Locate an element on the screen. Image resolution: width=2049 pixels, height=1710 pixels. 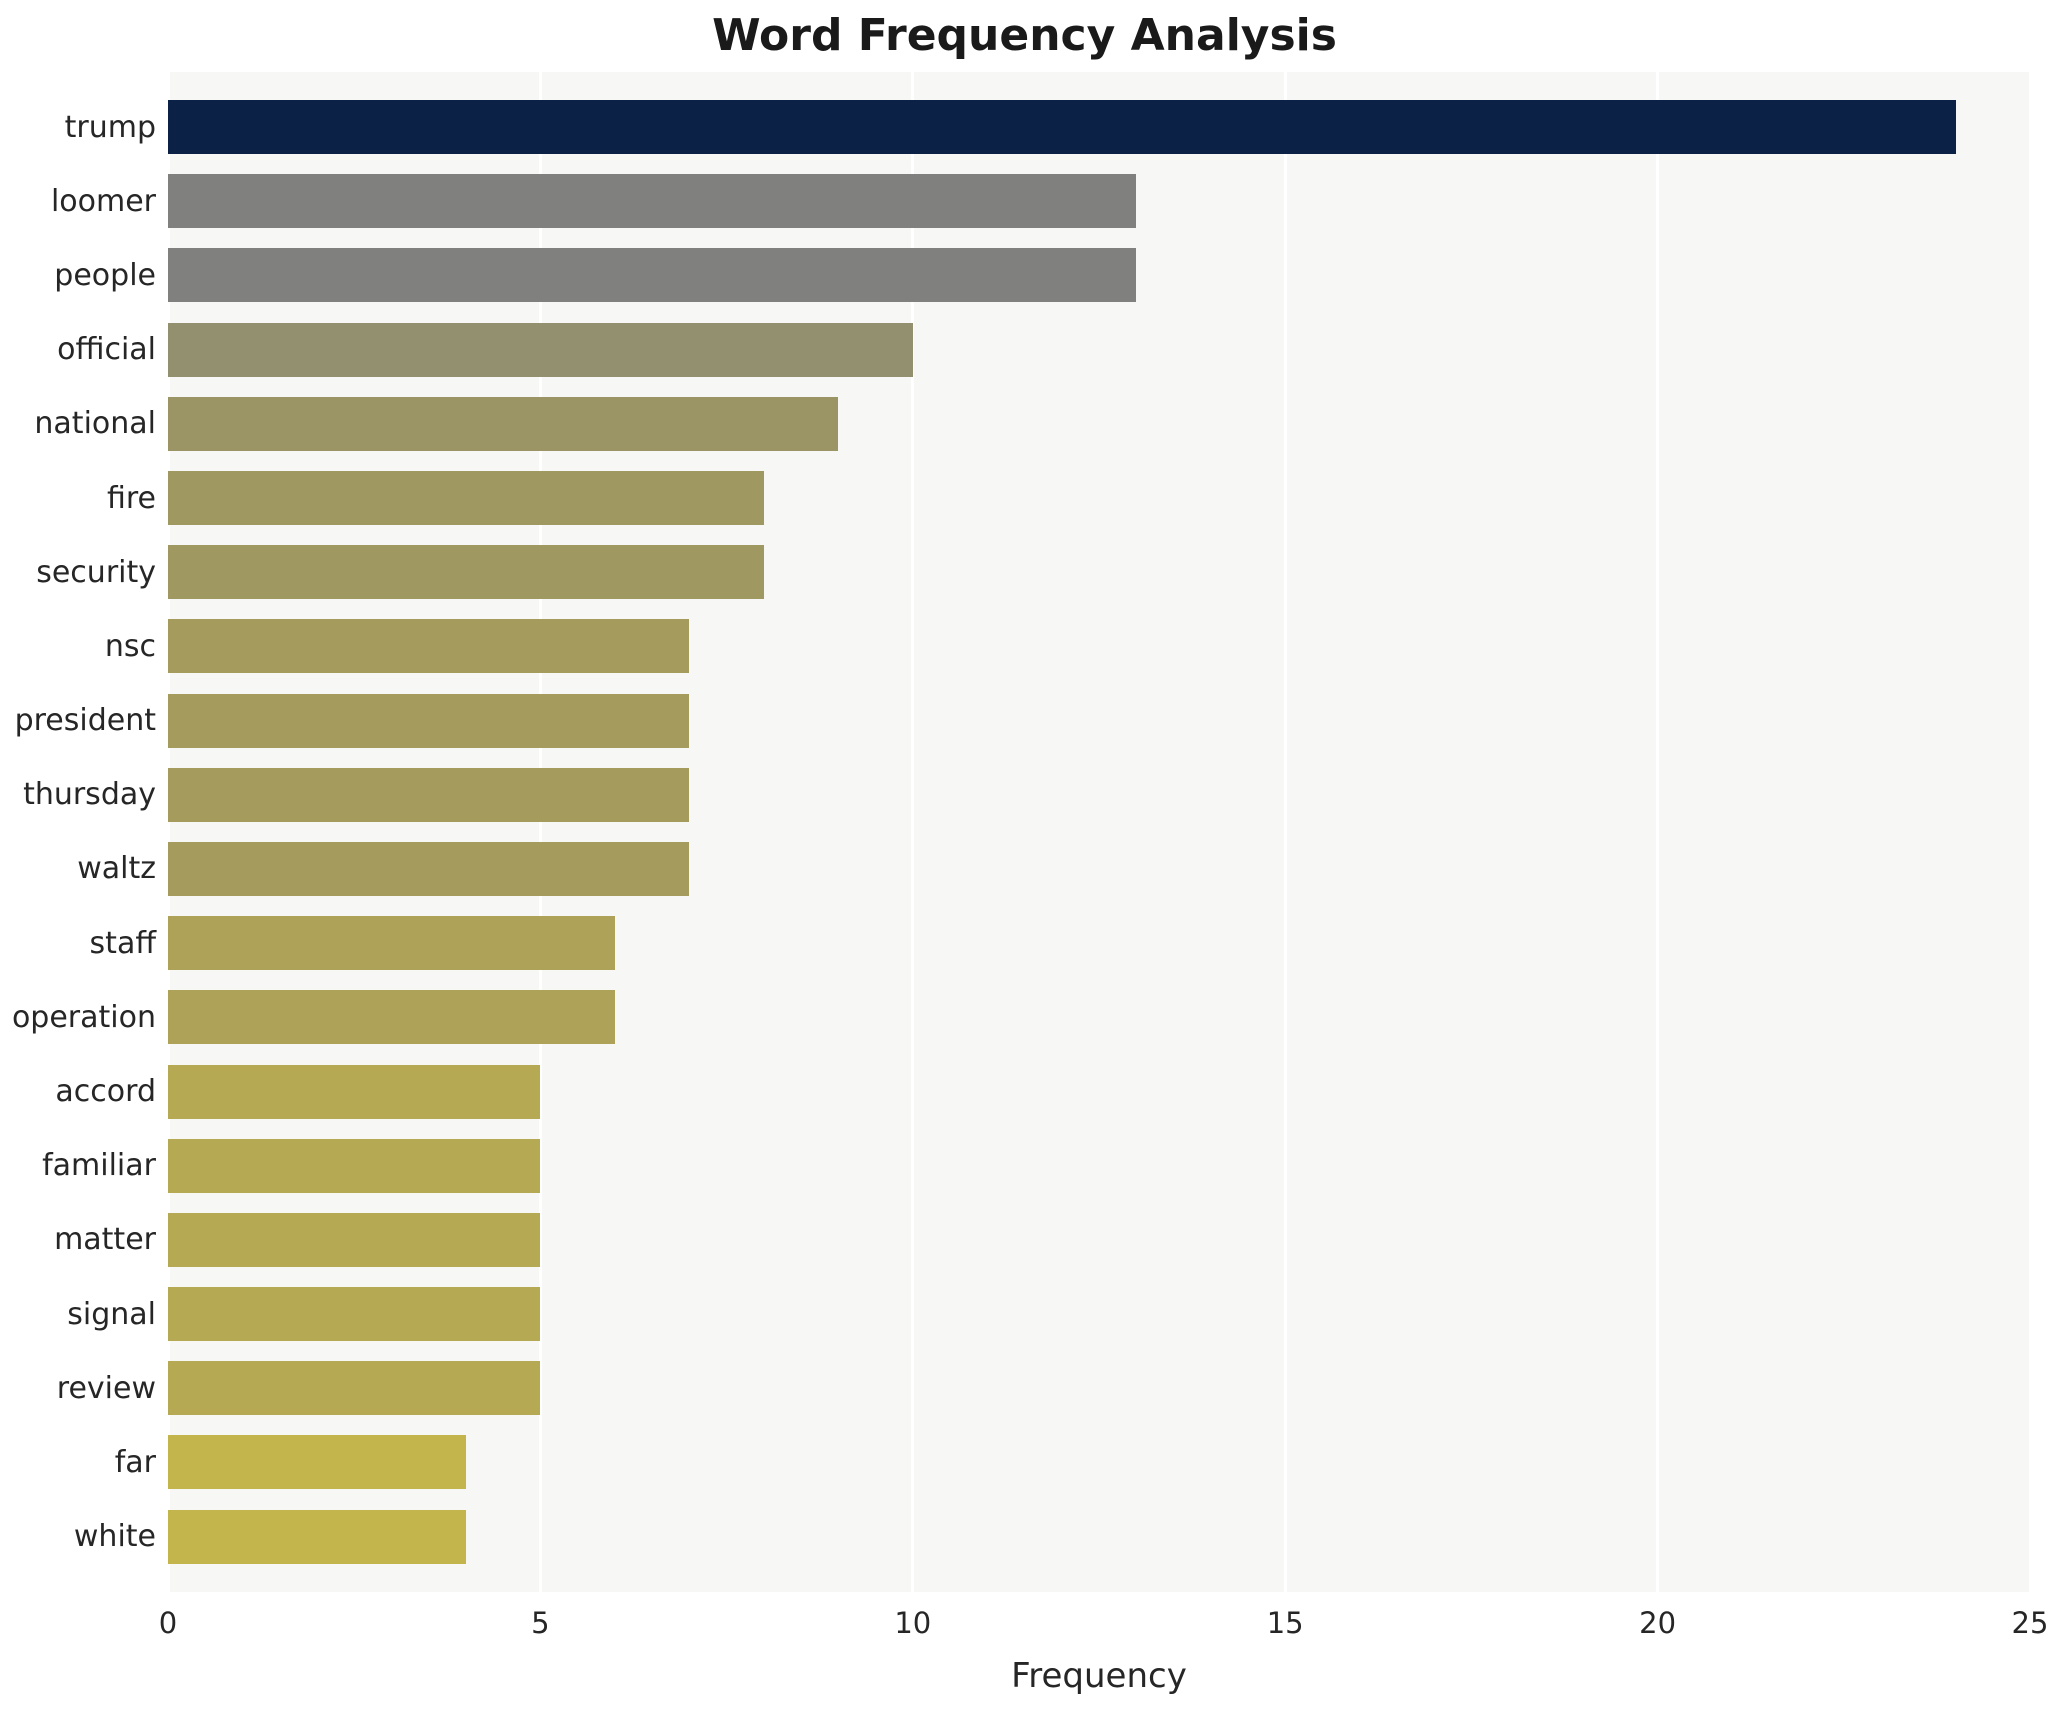
bar-row: white is located at coordinates (1052, 1536).